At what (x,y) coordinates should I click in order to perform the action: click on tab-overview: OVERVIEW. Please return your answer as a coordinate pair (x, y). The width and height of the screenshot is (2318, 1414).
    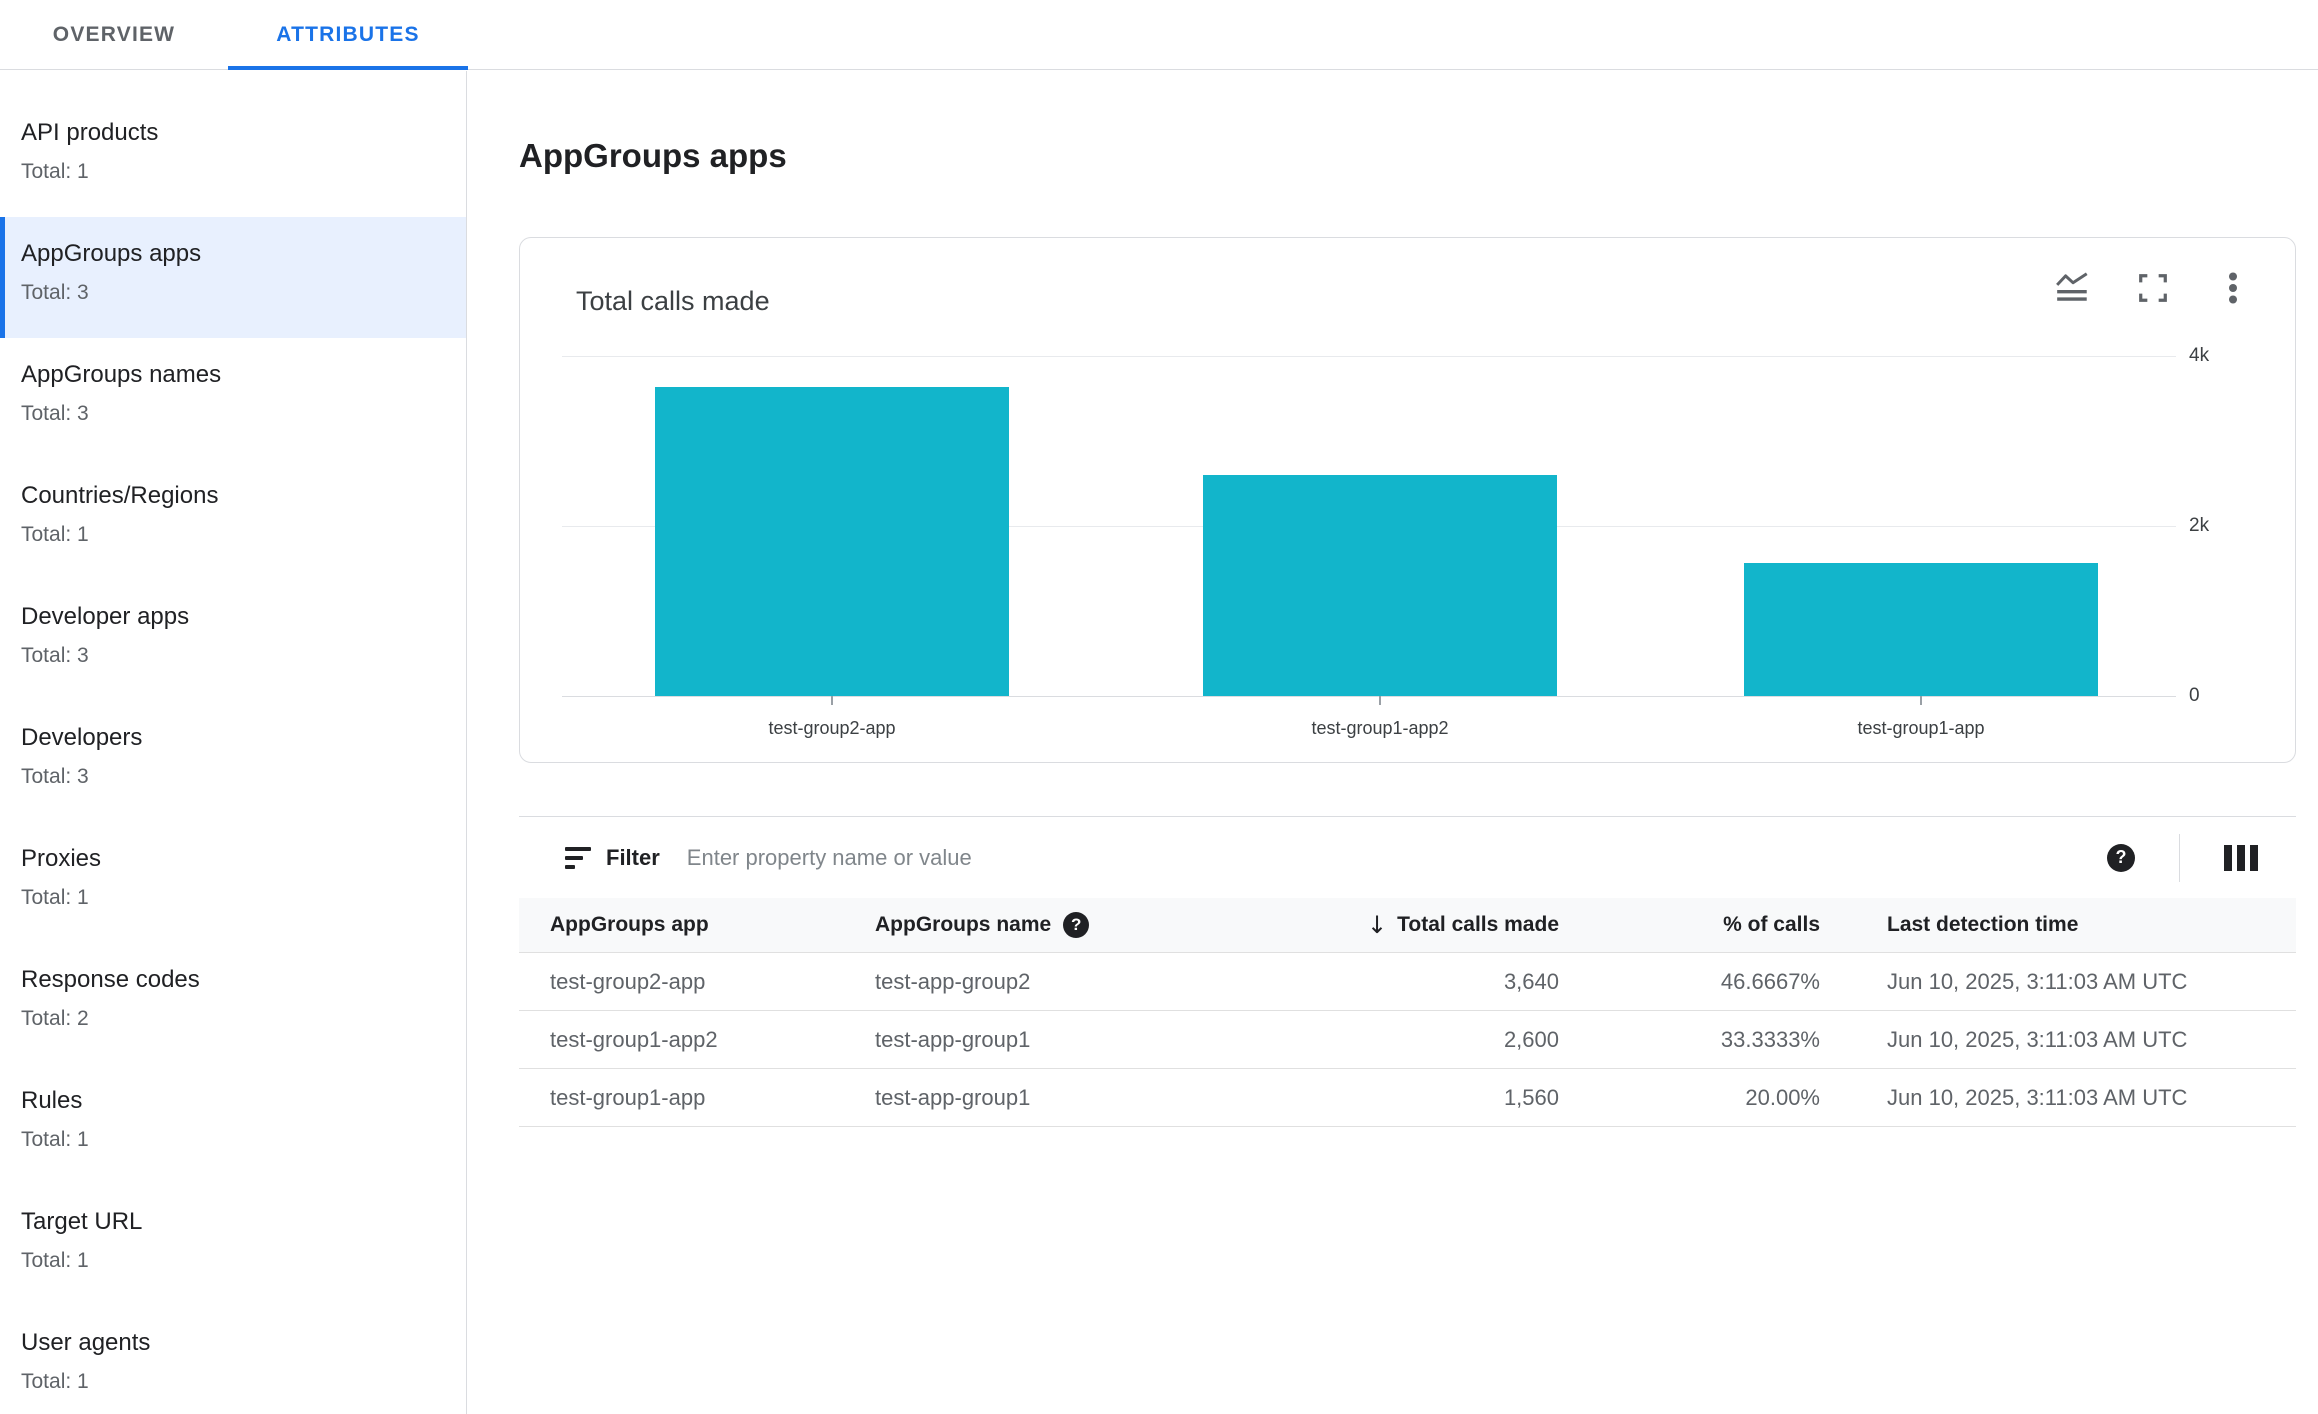
    Looking at the image, I should click on (114, 34).